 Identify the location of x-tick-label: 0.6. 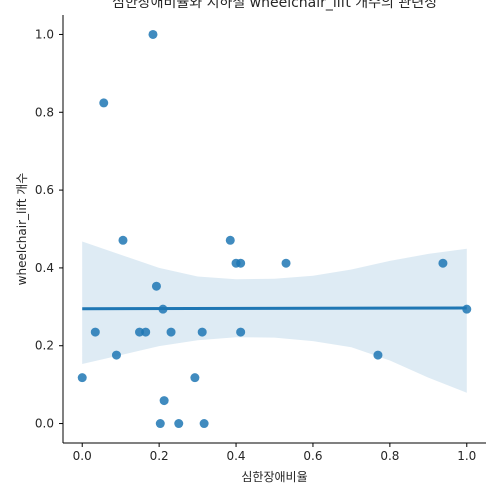
(312, 456).